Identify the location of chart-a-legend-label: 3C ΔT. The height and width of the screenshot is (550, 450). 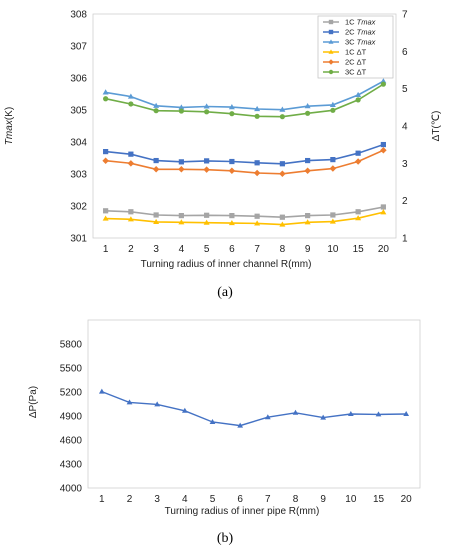
(356, 72).